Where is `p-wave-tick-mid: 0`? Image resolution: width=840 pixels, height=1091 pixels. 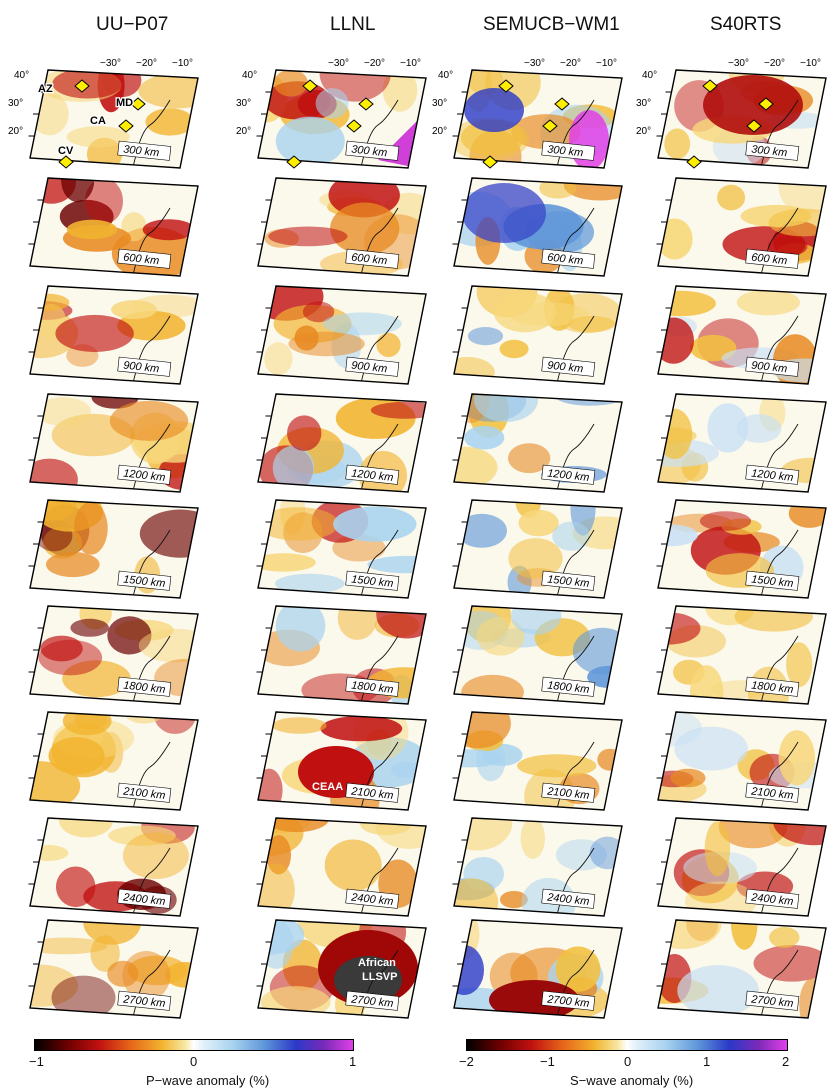
p-wave-tick-mid: 0 is located at coordinates (194, 1061).